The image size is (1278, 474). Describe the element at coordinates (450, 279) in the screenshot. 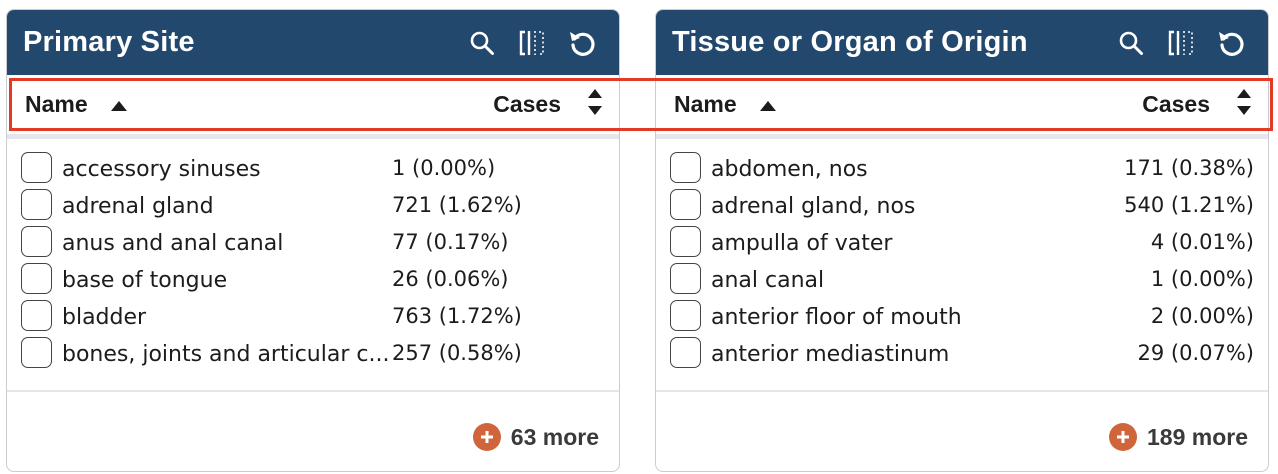

I see `item-count: 26 (0.06%)` at that location.